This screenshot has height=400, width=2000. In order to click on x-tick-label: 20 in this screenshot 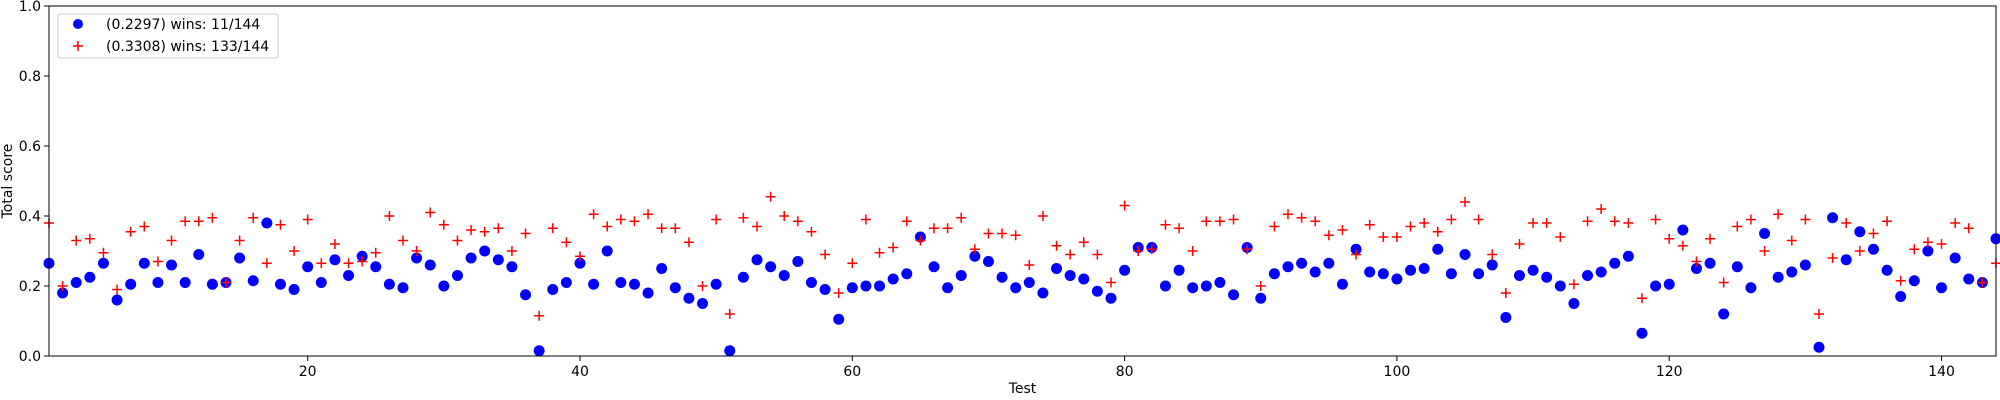, I will do `click(308, 372)`.